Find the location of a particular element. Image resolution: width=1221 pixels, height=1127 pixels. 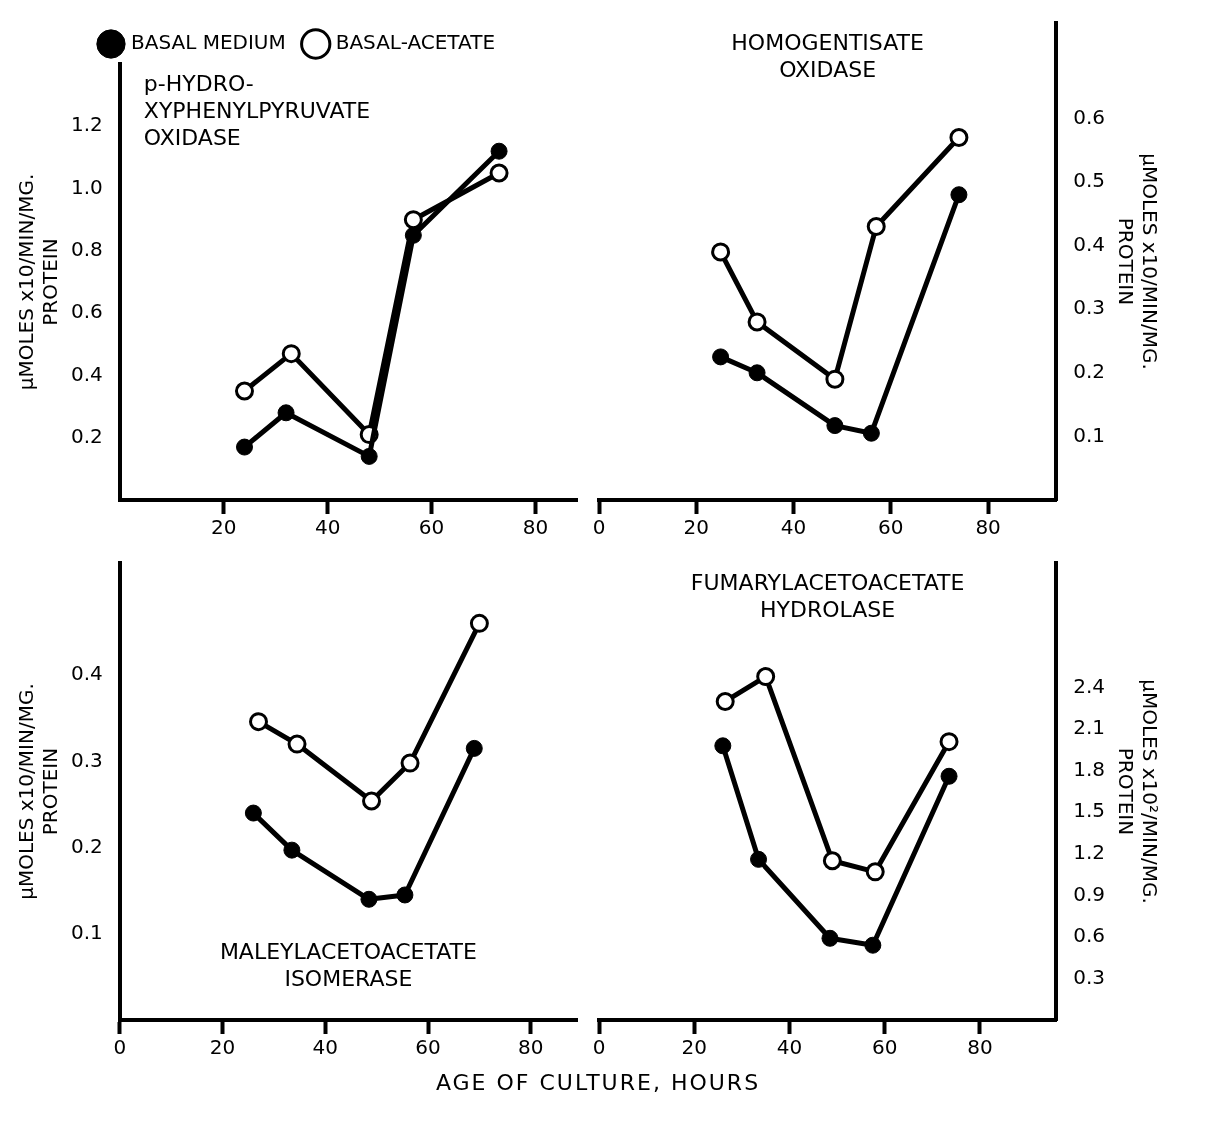

y2-tick-label: 0.4 is located at coordinates (1089, 243).